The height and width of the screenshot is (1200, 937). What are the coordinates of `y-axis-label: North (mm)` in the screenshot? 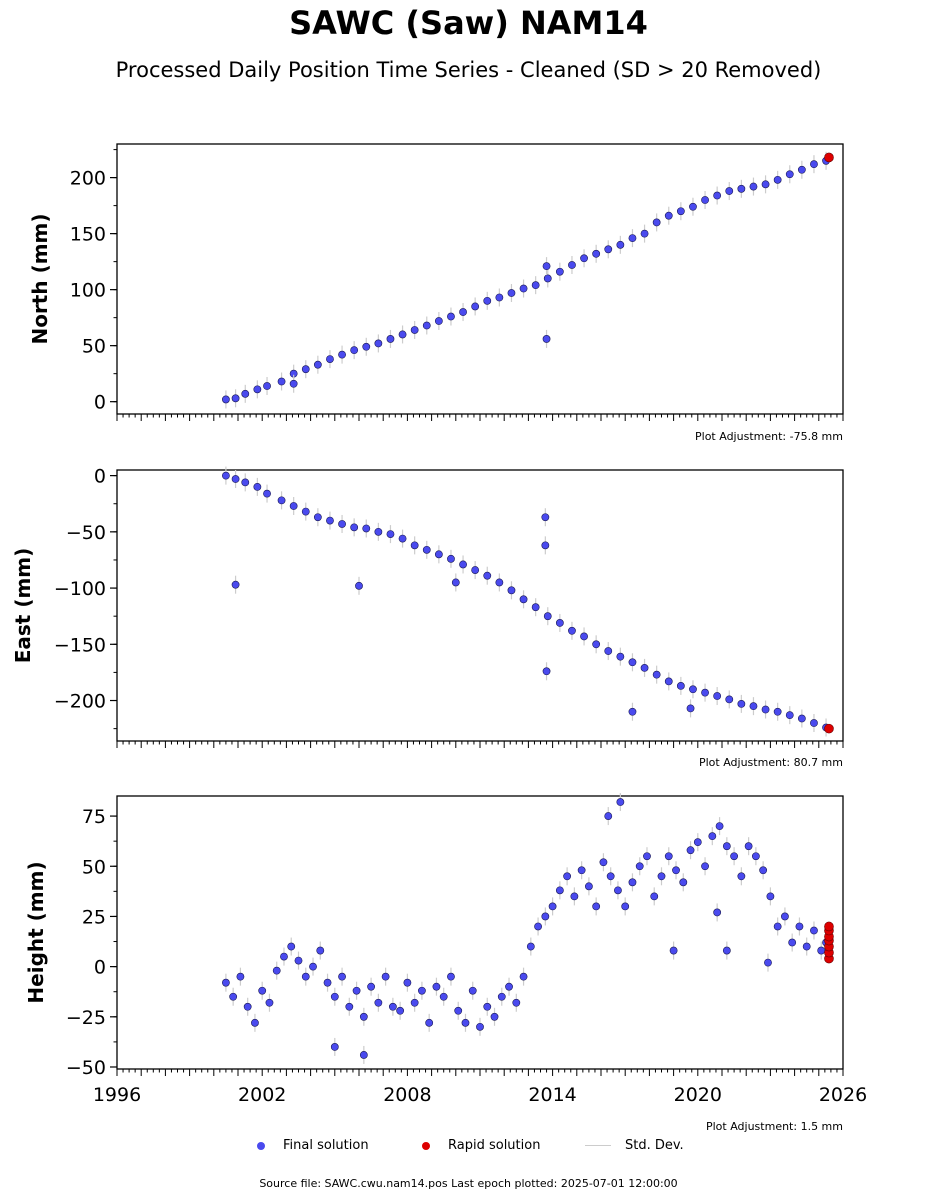 It's located at (40, 278).